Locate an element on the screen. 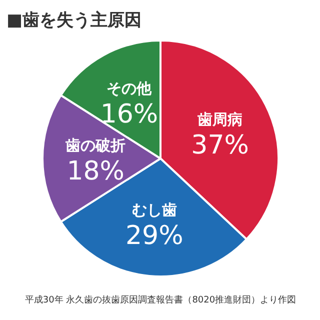 This screenshot has width=320, height=320. slice-label: その他 is located at coordinates (129, 89).